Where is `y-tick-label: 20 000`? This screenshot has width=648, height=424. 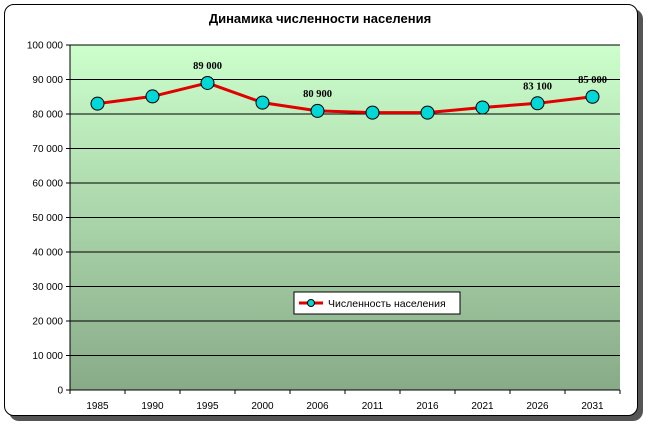 y-tick-label: 20 000 is located at coordinates (47, 322).